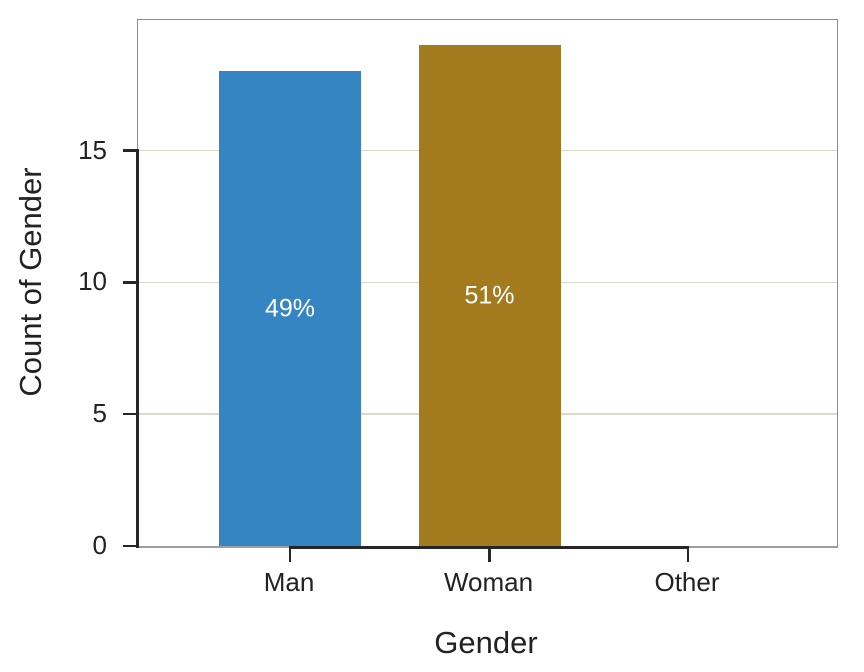 The width and height of the screenshot is (864, 672). I want to click on x-axis-spine, so click(489, 547).